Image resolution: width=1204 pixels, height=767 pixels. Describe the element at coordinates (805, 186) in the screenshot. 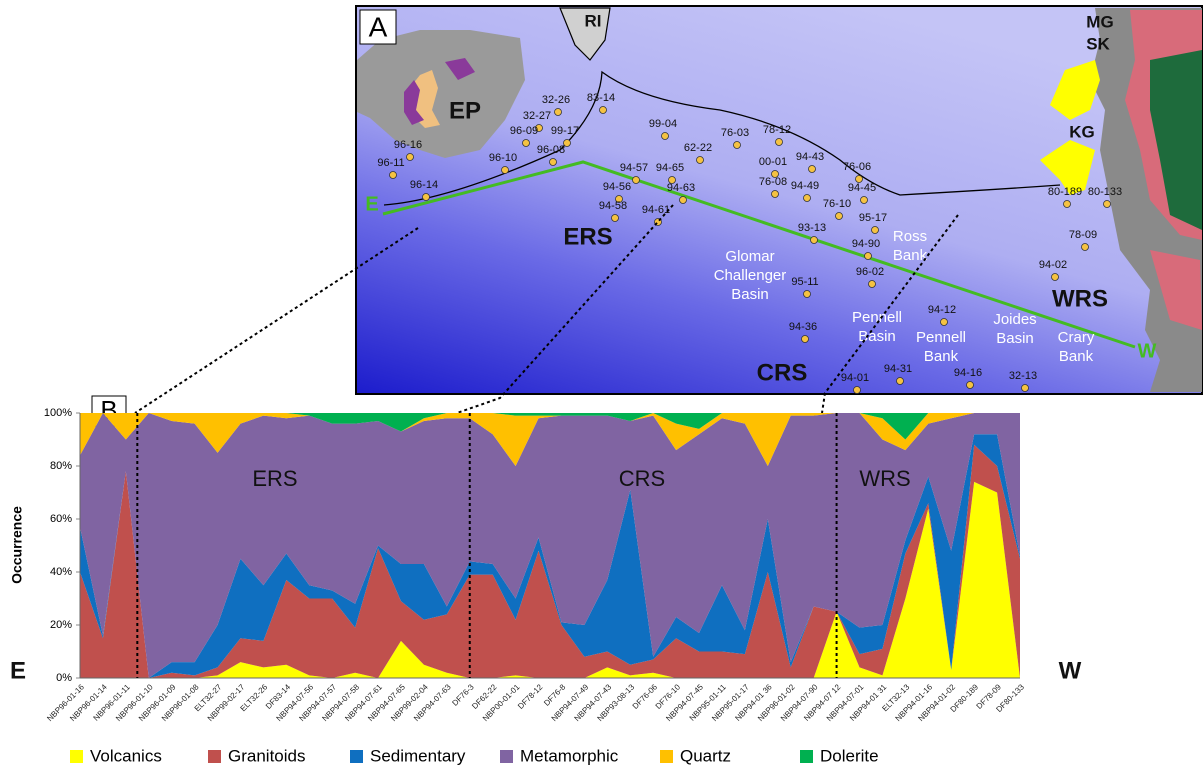

I see `sample-label: 94-49` at that location.